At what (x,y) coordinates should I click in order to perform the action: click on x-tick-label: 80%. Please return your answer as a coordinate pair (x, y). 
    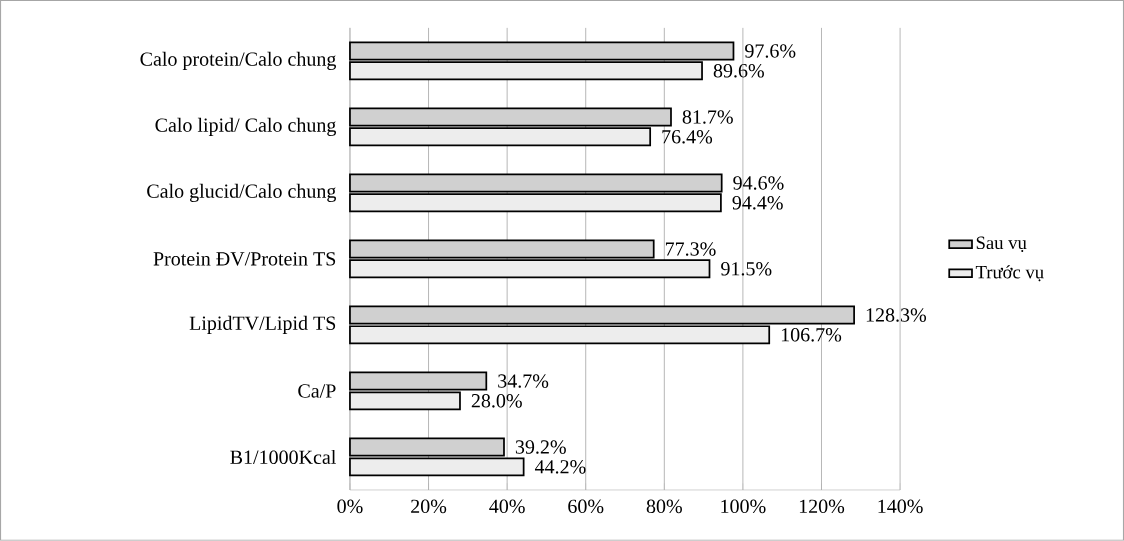
    Looking at the image, I should click on (664, 506).